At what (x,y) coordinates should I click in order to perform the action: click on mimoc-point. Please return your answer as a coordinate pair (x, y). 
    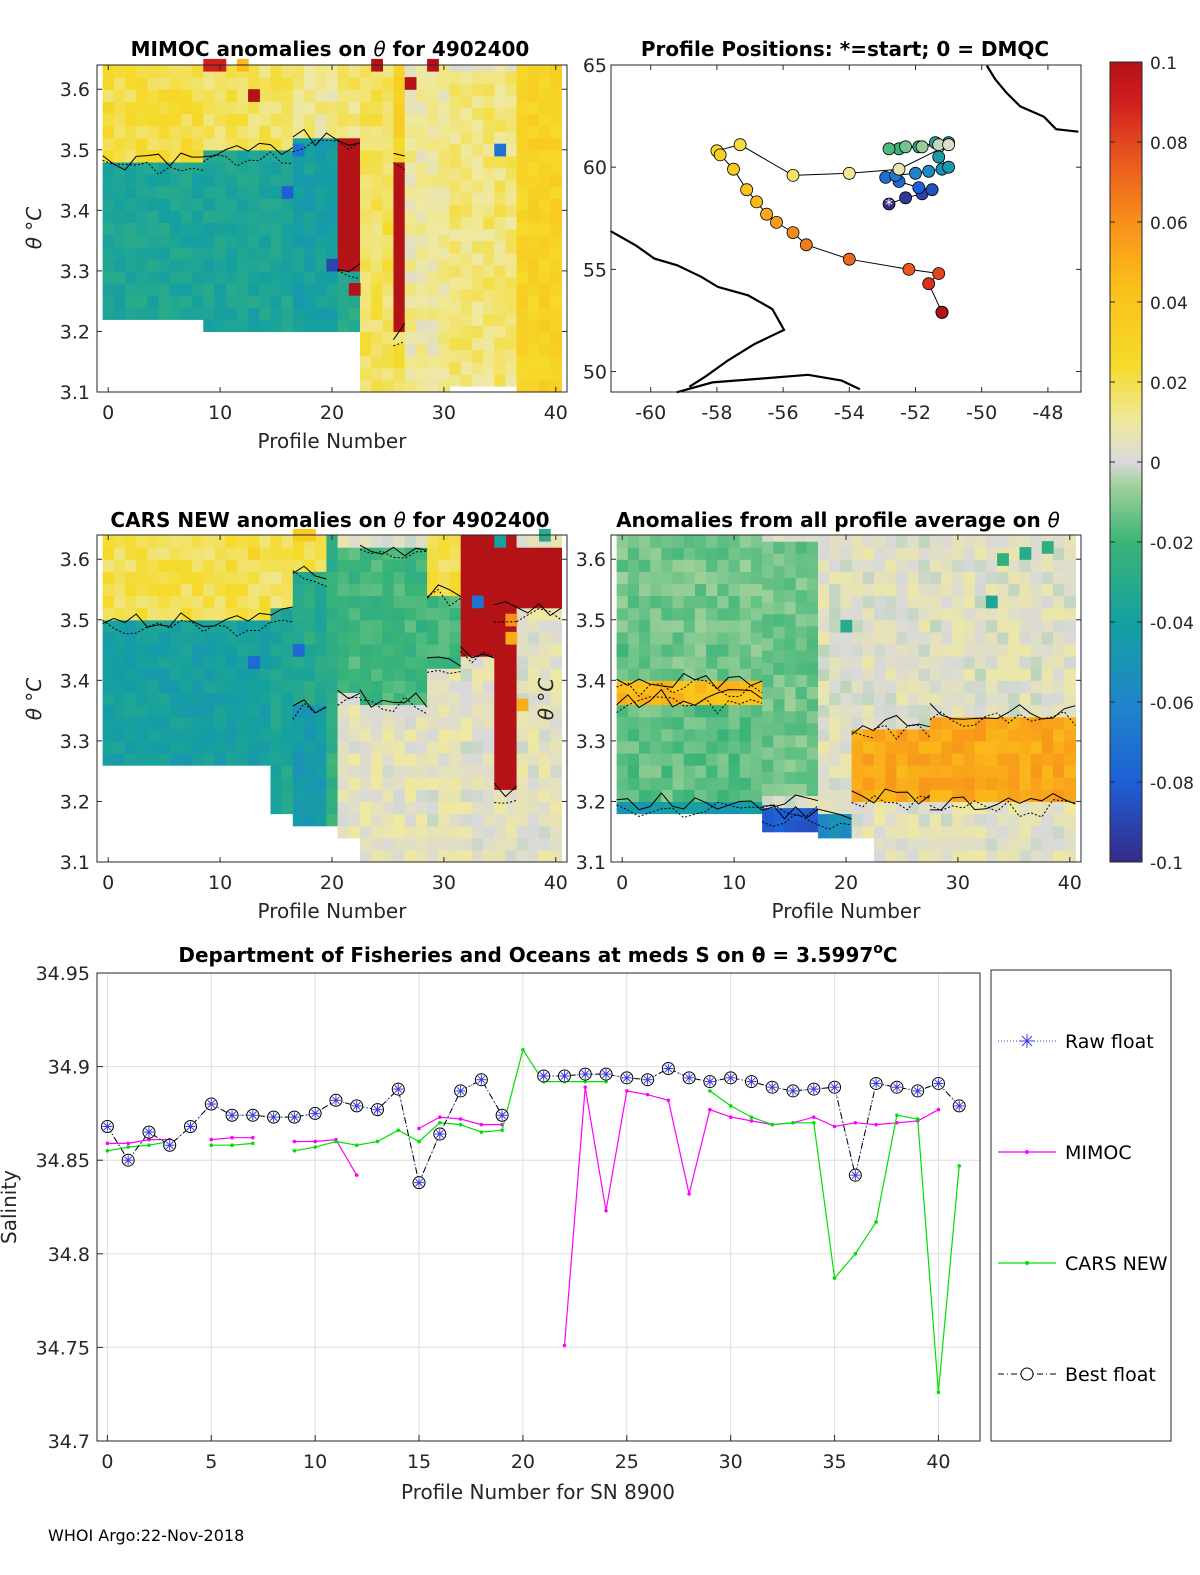
    Looking at the image, I should click on (668, 1100).